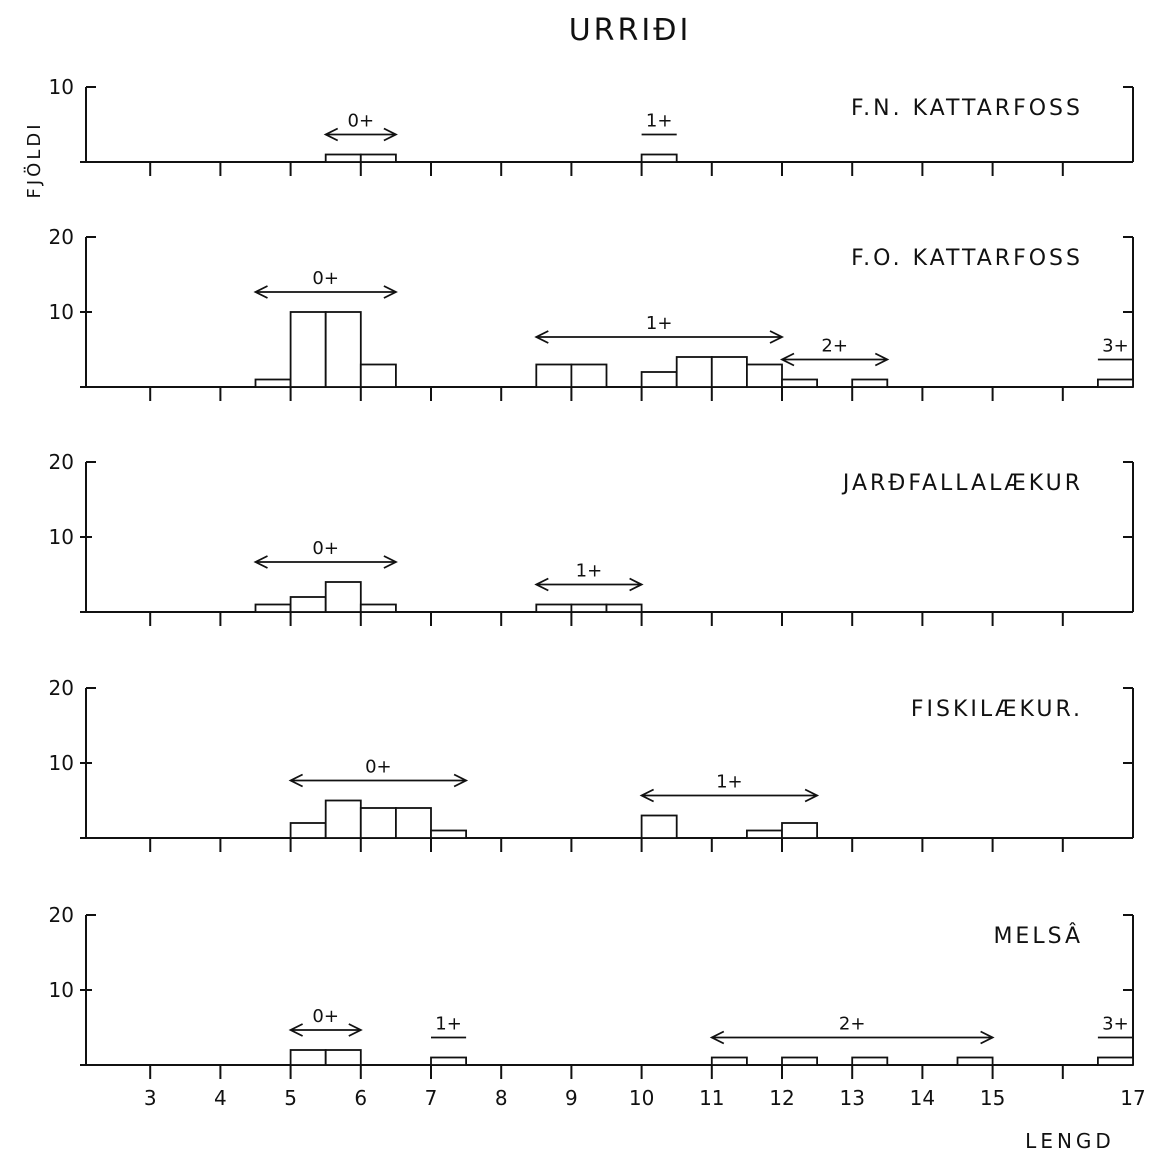  What do you see at coordinates (962, 483) in the screenshot?
I see `panel-label: JARÐFALLALÆKUR` at bounding box center [962, 483].